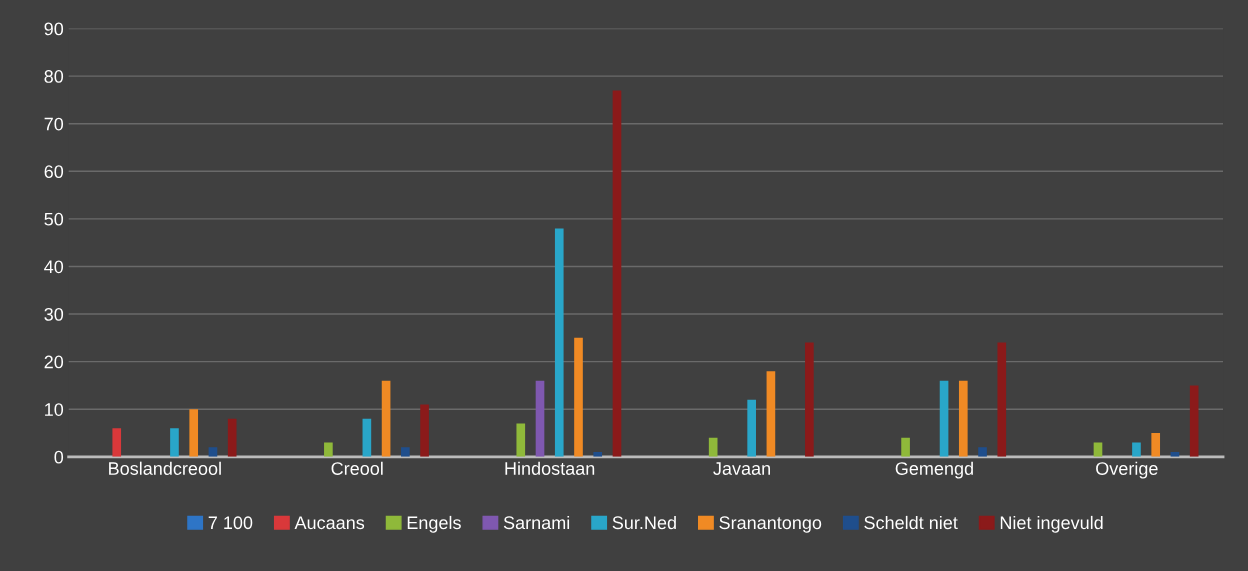 Image resolution: width=1248 pixels, height=571 pixels. What do you see at coordinates (770, 524) in the screenshot?
I see `legend-label: Sranantongo` at bounding box center [770, 524].